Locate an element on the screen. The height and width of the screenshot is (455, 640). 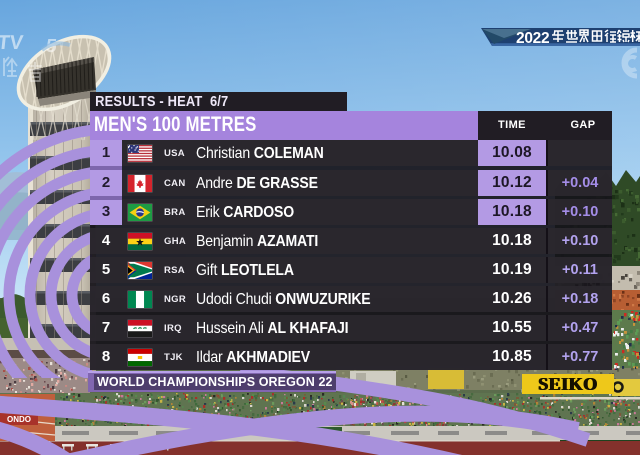
svg-text: 2022 is located at coordinates (532, 38).